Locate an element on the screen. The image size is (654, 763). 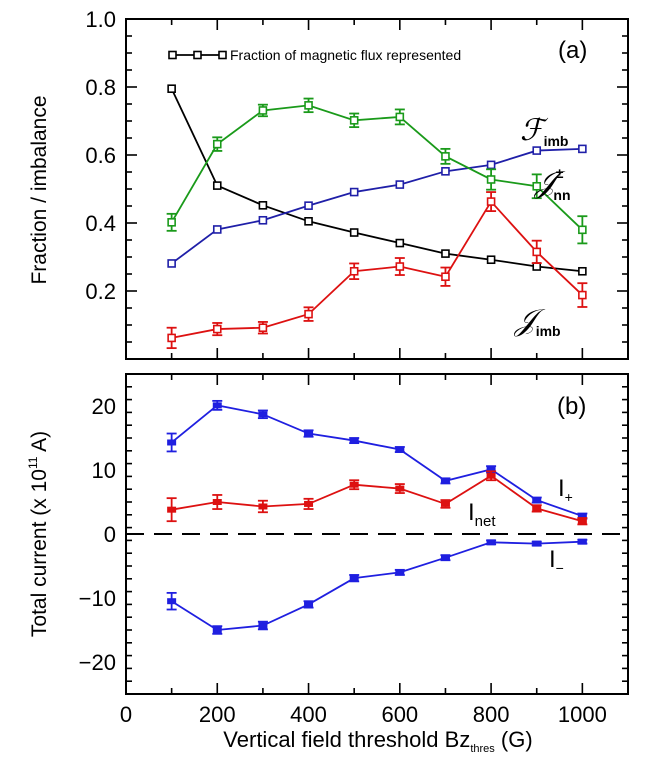
series-label-i-net: Inet is located at coordinates (482, 514).